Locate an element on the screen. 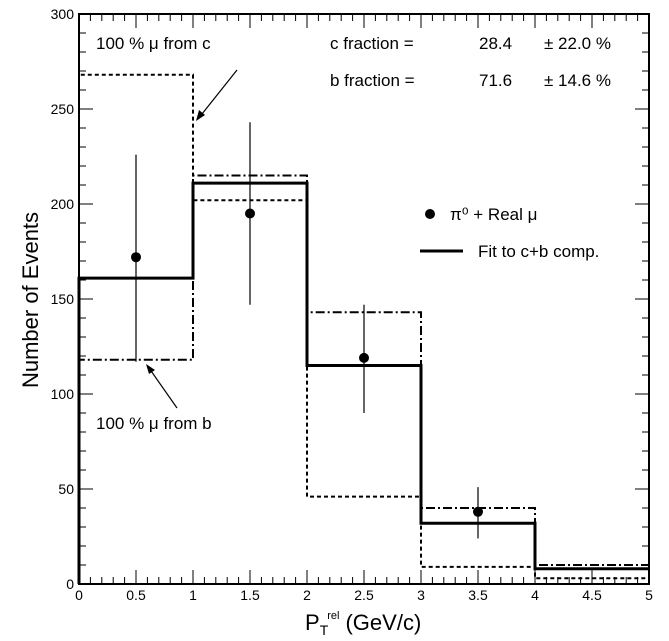 This screenshot has width=669, height=641. x-tick-label: 2 is located at coordinates (307, 595).